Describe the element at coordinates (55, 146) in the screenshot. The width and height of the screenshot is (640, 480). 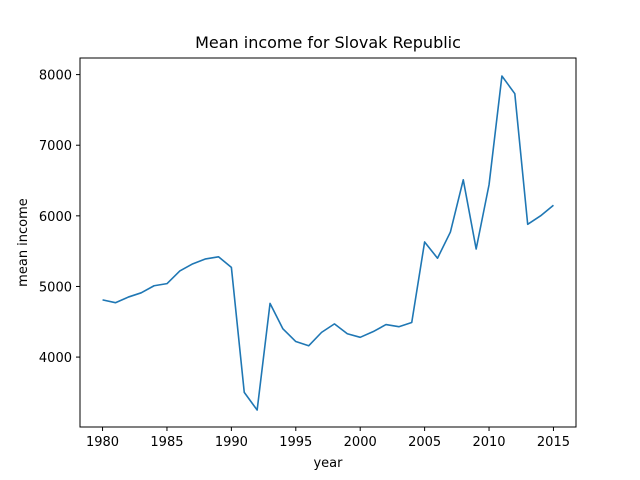
I see `y-tick-label: 7000` at that location.